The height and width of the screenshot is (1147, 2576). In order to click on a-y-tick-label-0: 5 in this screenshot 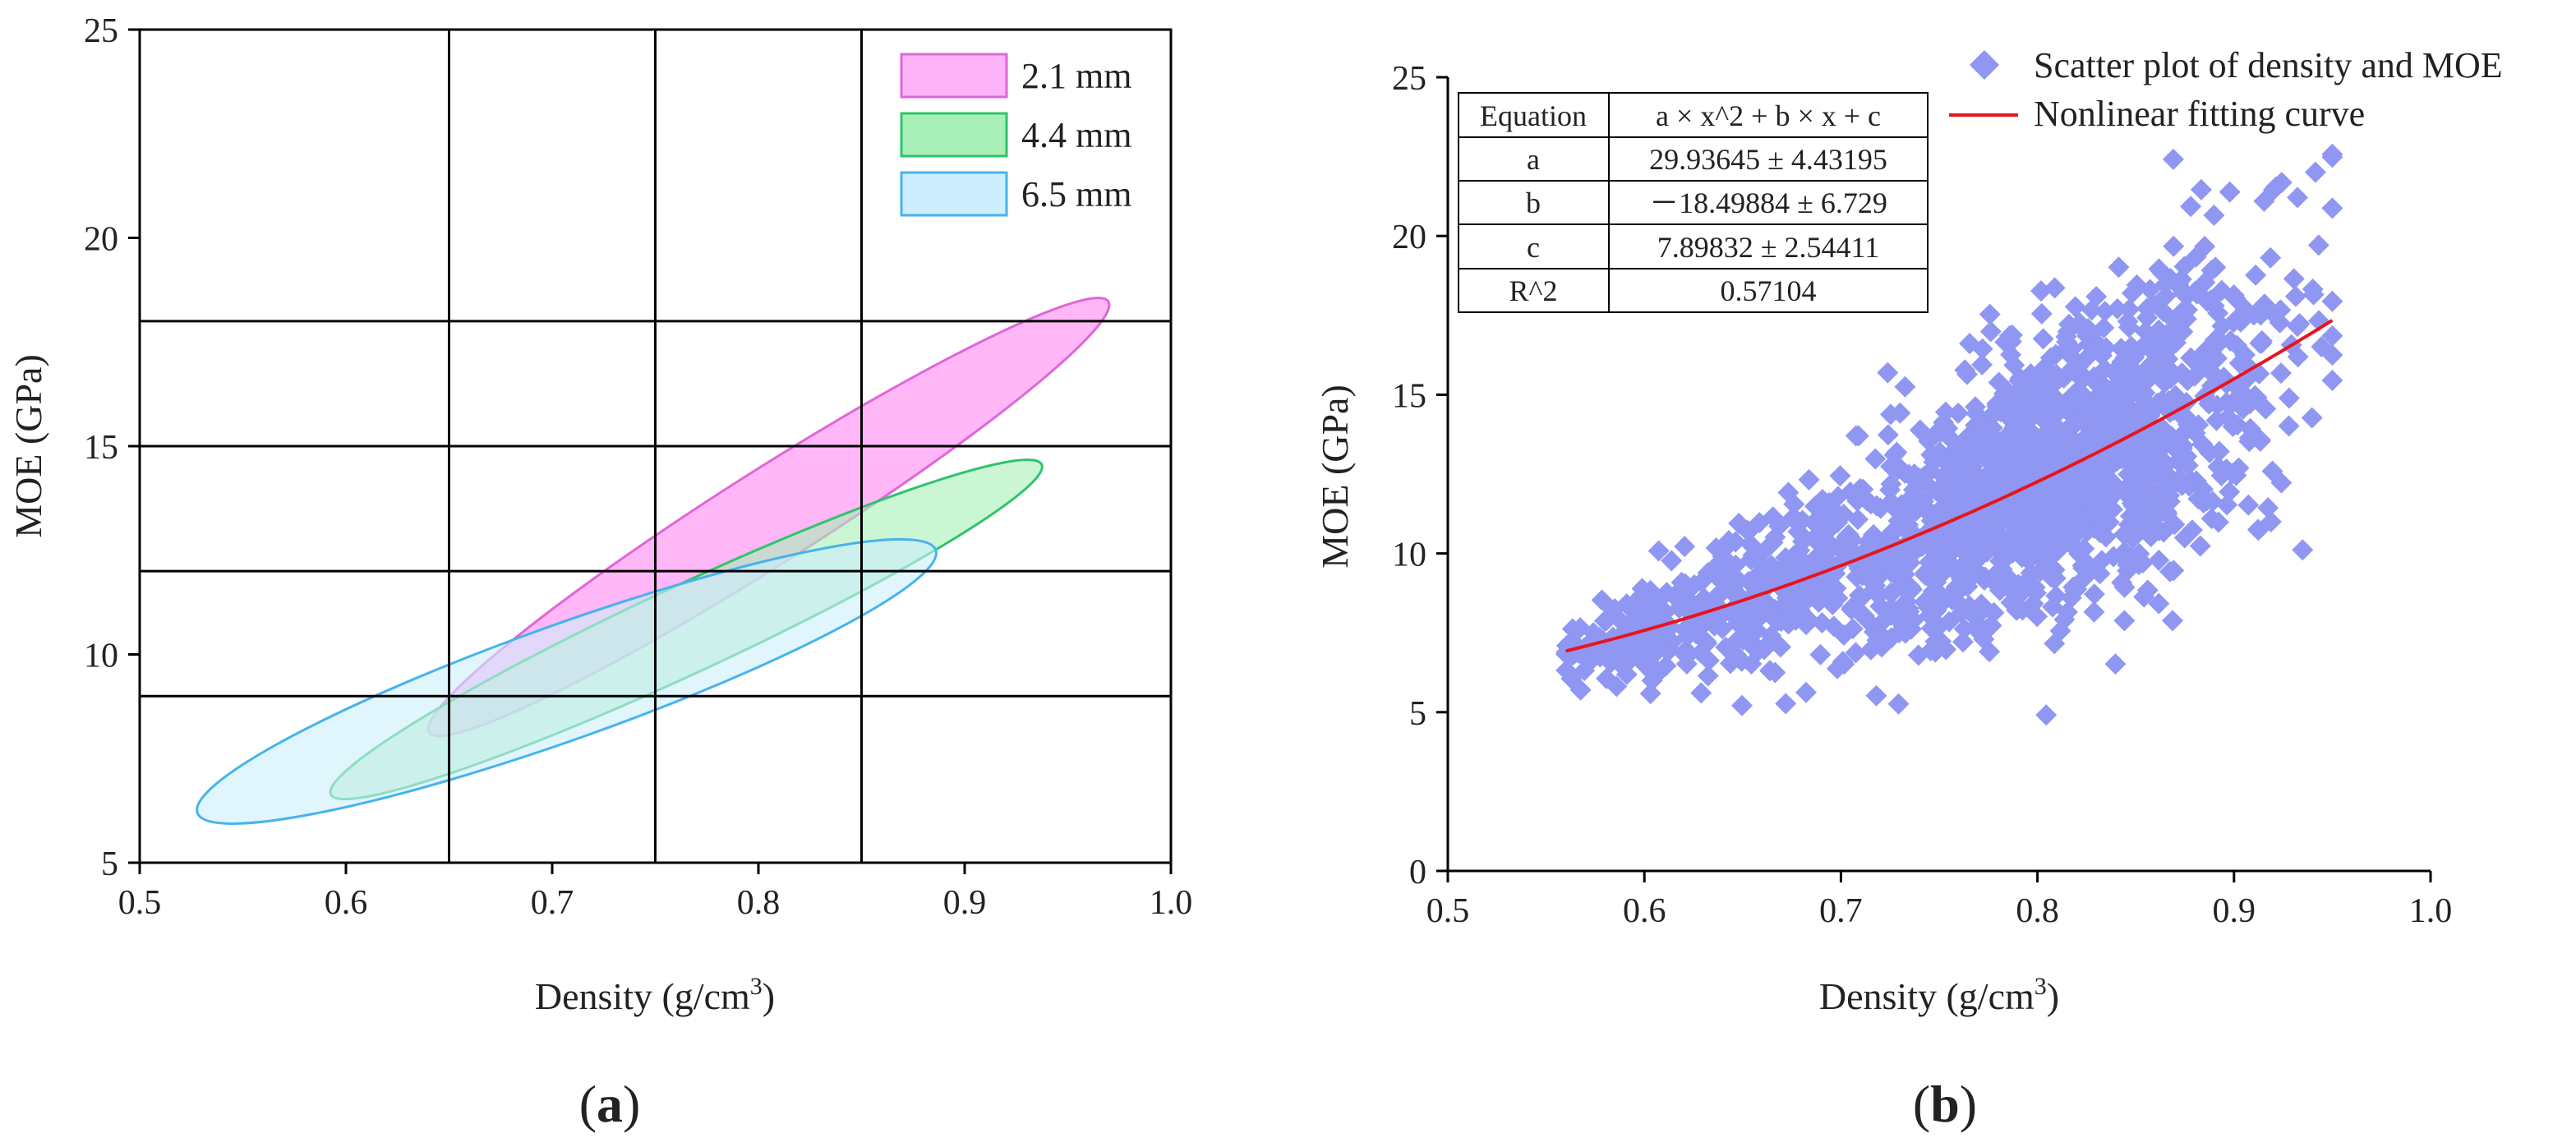, I will do `click(109, 864)`.